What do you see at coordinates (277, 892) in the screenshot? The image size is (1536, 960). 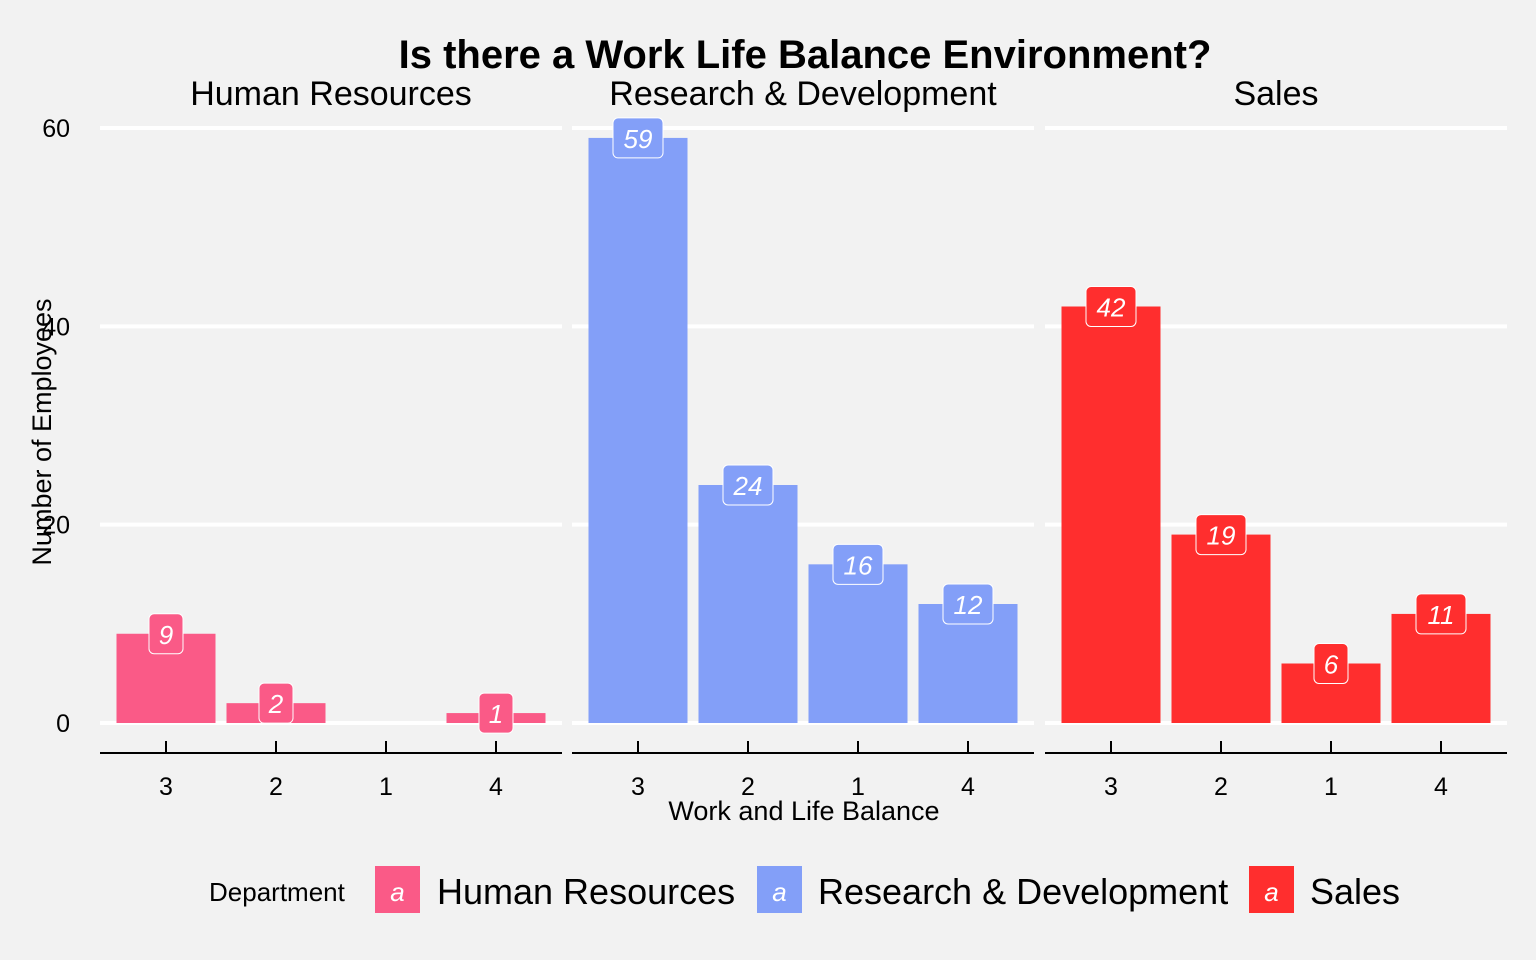 I see `legend-title: Department` at bounding box center [277, 892].